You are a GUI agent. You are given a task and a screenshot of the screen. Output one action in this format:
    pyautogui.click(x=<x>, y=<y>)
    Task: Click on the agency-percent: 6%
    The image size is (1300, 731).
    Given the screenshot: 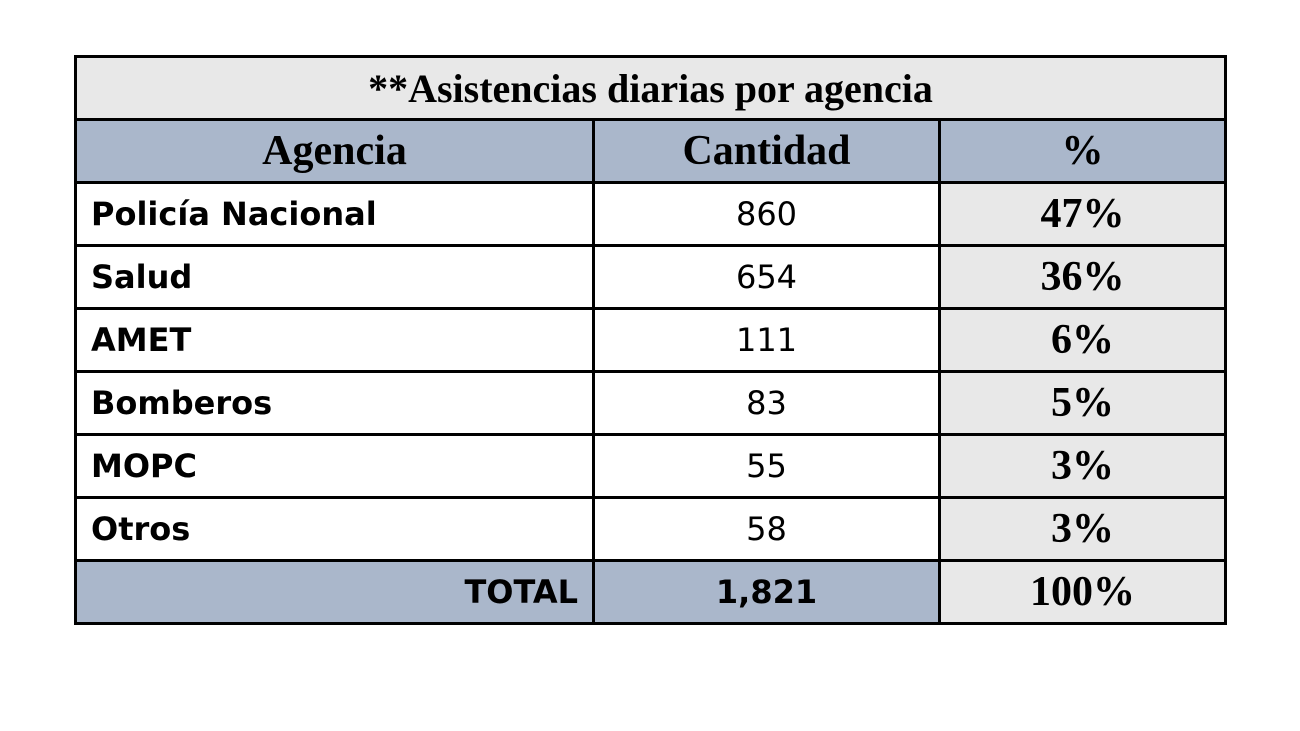 What is the action you would take?
    pyautogui.click(x=1082, y=340)
    